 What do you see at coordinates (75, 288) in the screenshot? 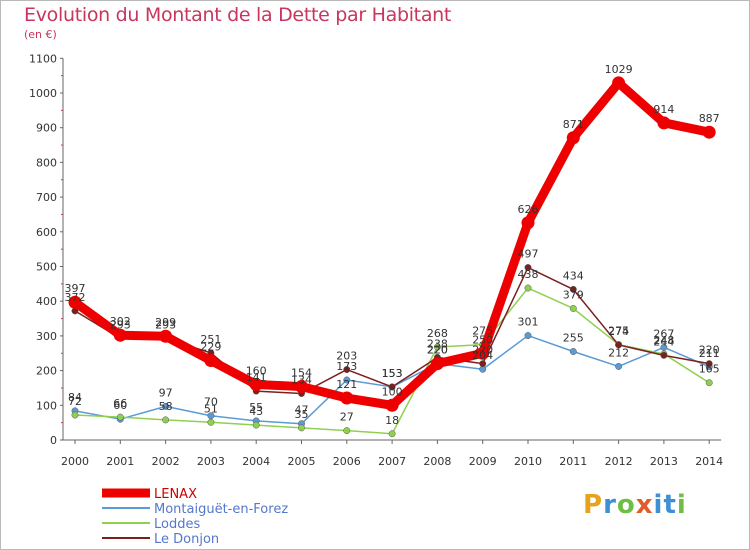
I see `data-label: 397` at bounding box center [75, 288].